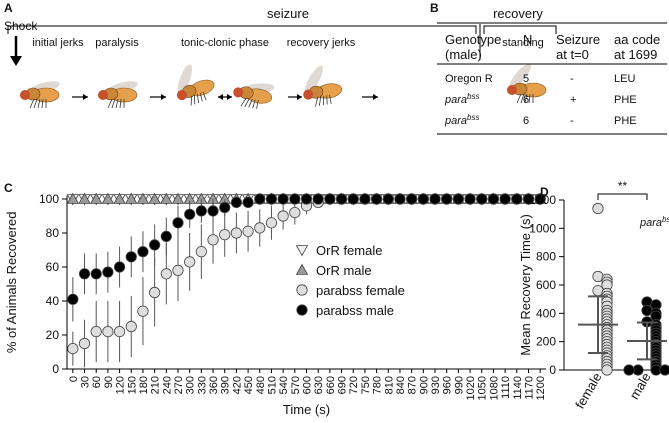 Image resolution: width=669 pixels, height=423 pixels. What do you see at coordinates (624, 79) in the screenshot?
I see `table-cell: LEU` at bounding box center [624, 79].